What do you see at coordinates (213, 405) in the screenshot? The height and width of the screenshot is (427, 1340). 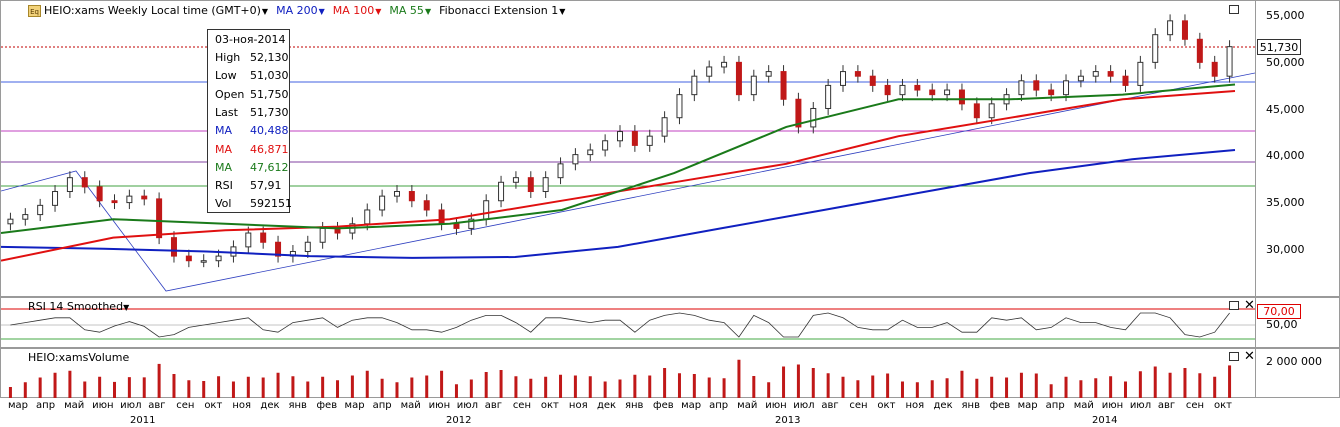 I see `month-label: окт` at bounding box center [213, 405].